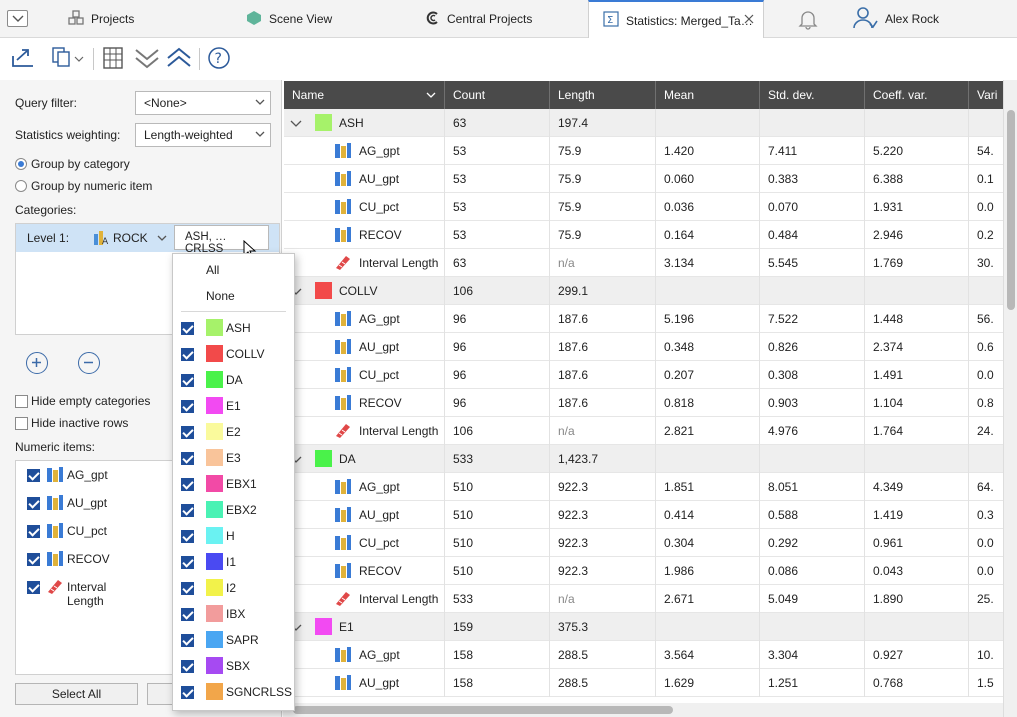 Image resolution: width=1017 pixels, height=717 pixels. What do you see at coordinates (23, 59) in the screenshot?
I see `export-icon` at bounding box center [23, 59].